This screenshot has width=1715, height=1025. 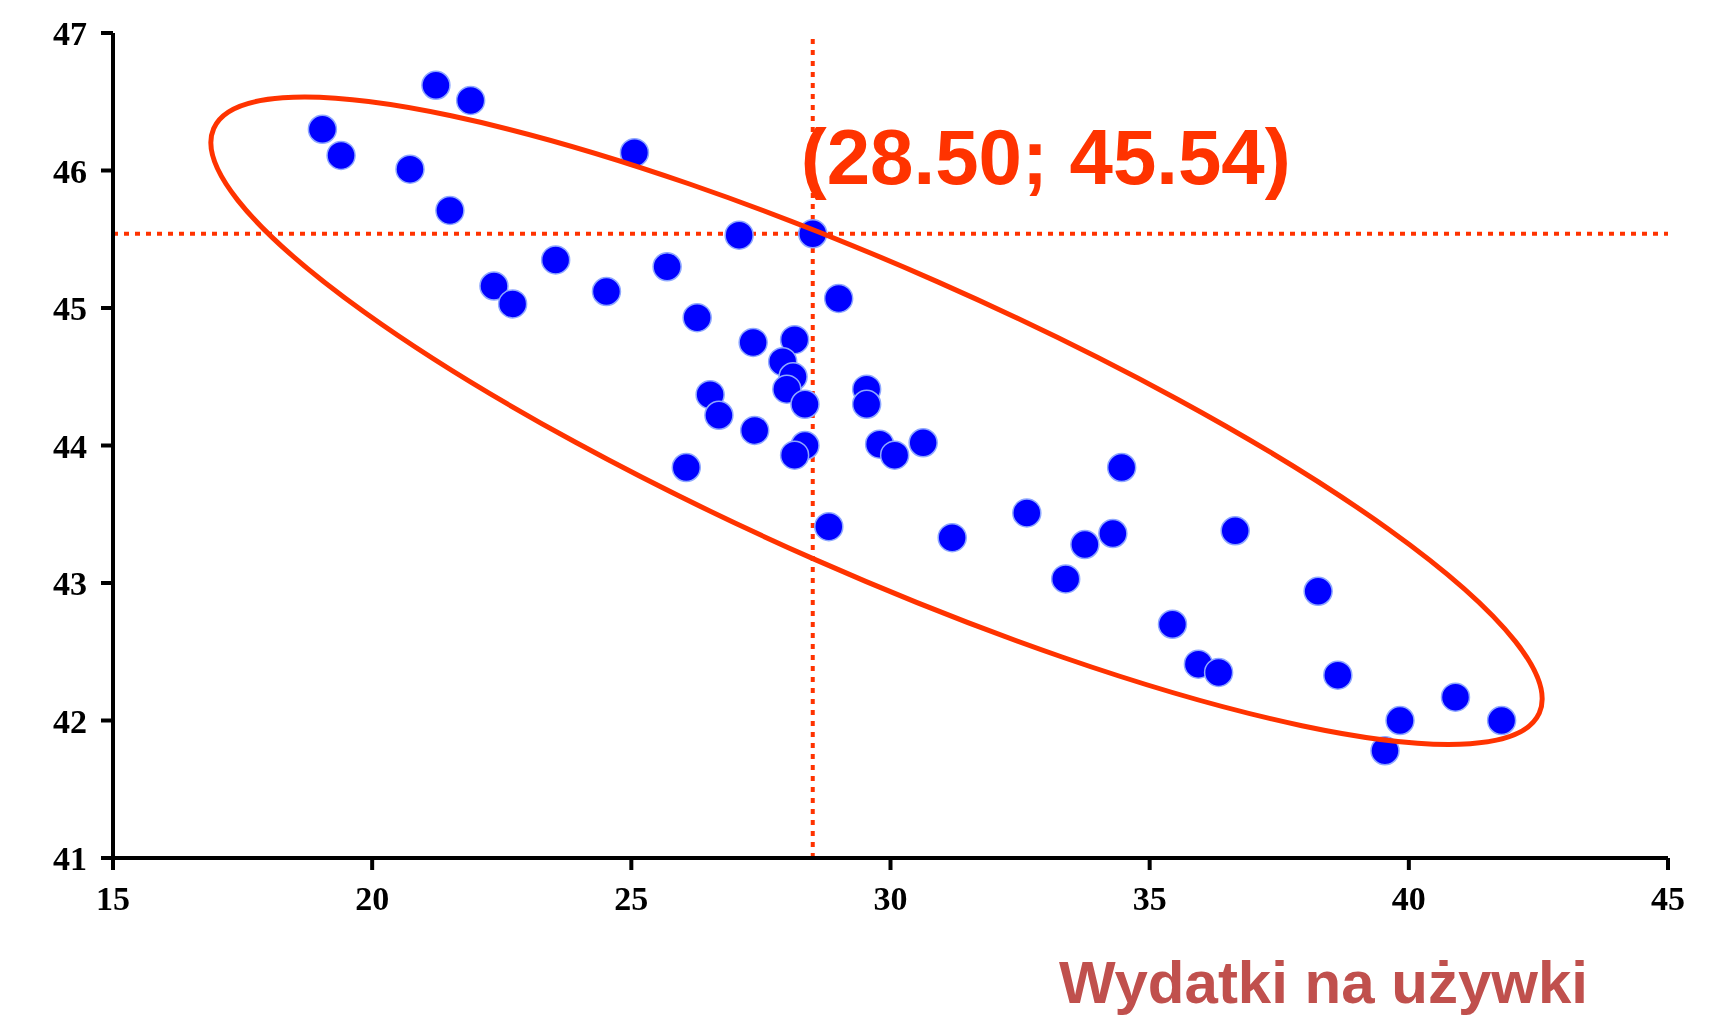 What do you see at coordinates (1045, 156) in the screenshot?
I see `annotation: (28.50; 45.54)` at bounding box center [1045, 156].